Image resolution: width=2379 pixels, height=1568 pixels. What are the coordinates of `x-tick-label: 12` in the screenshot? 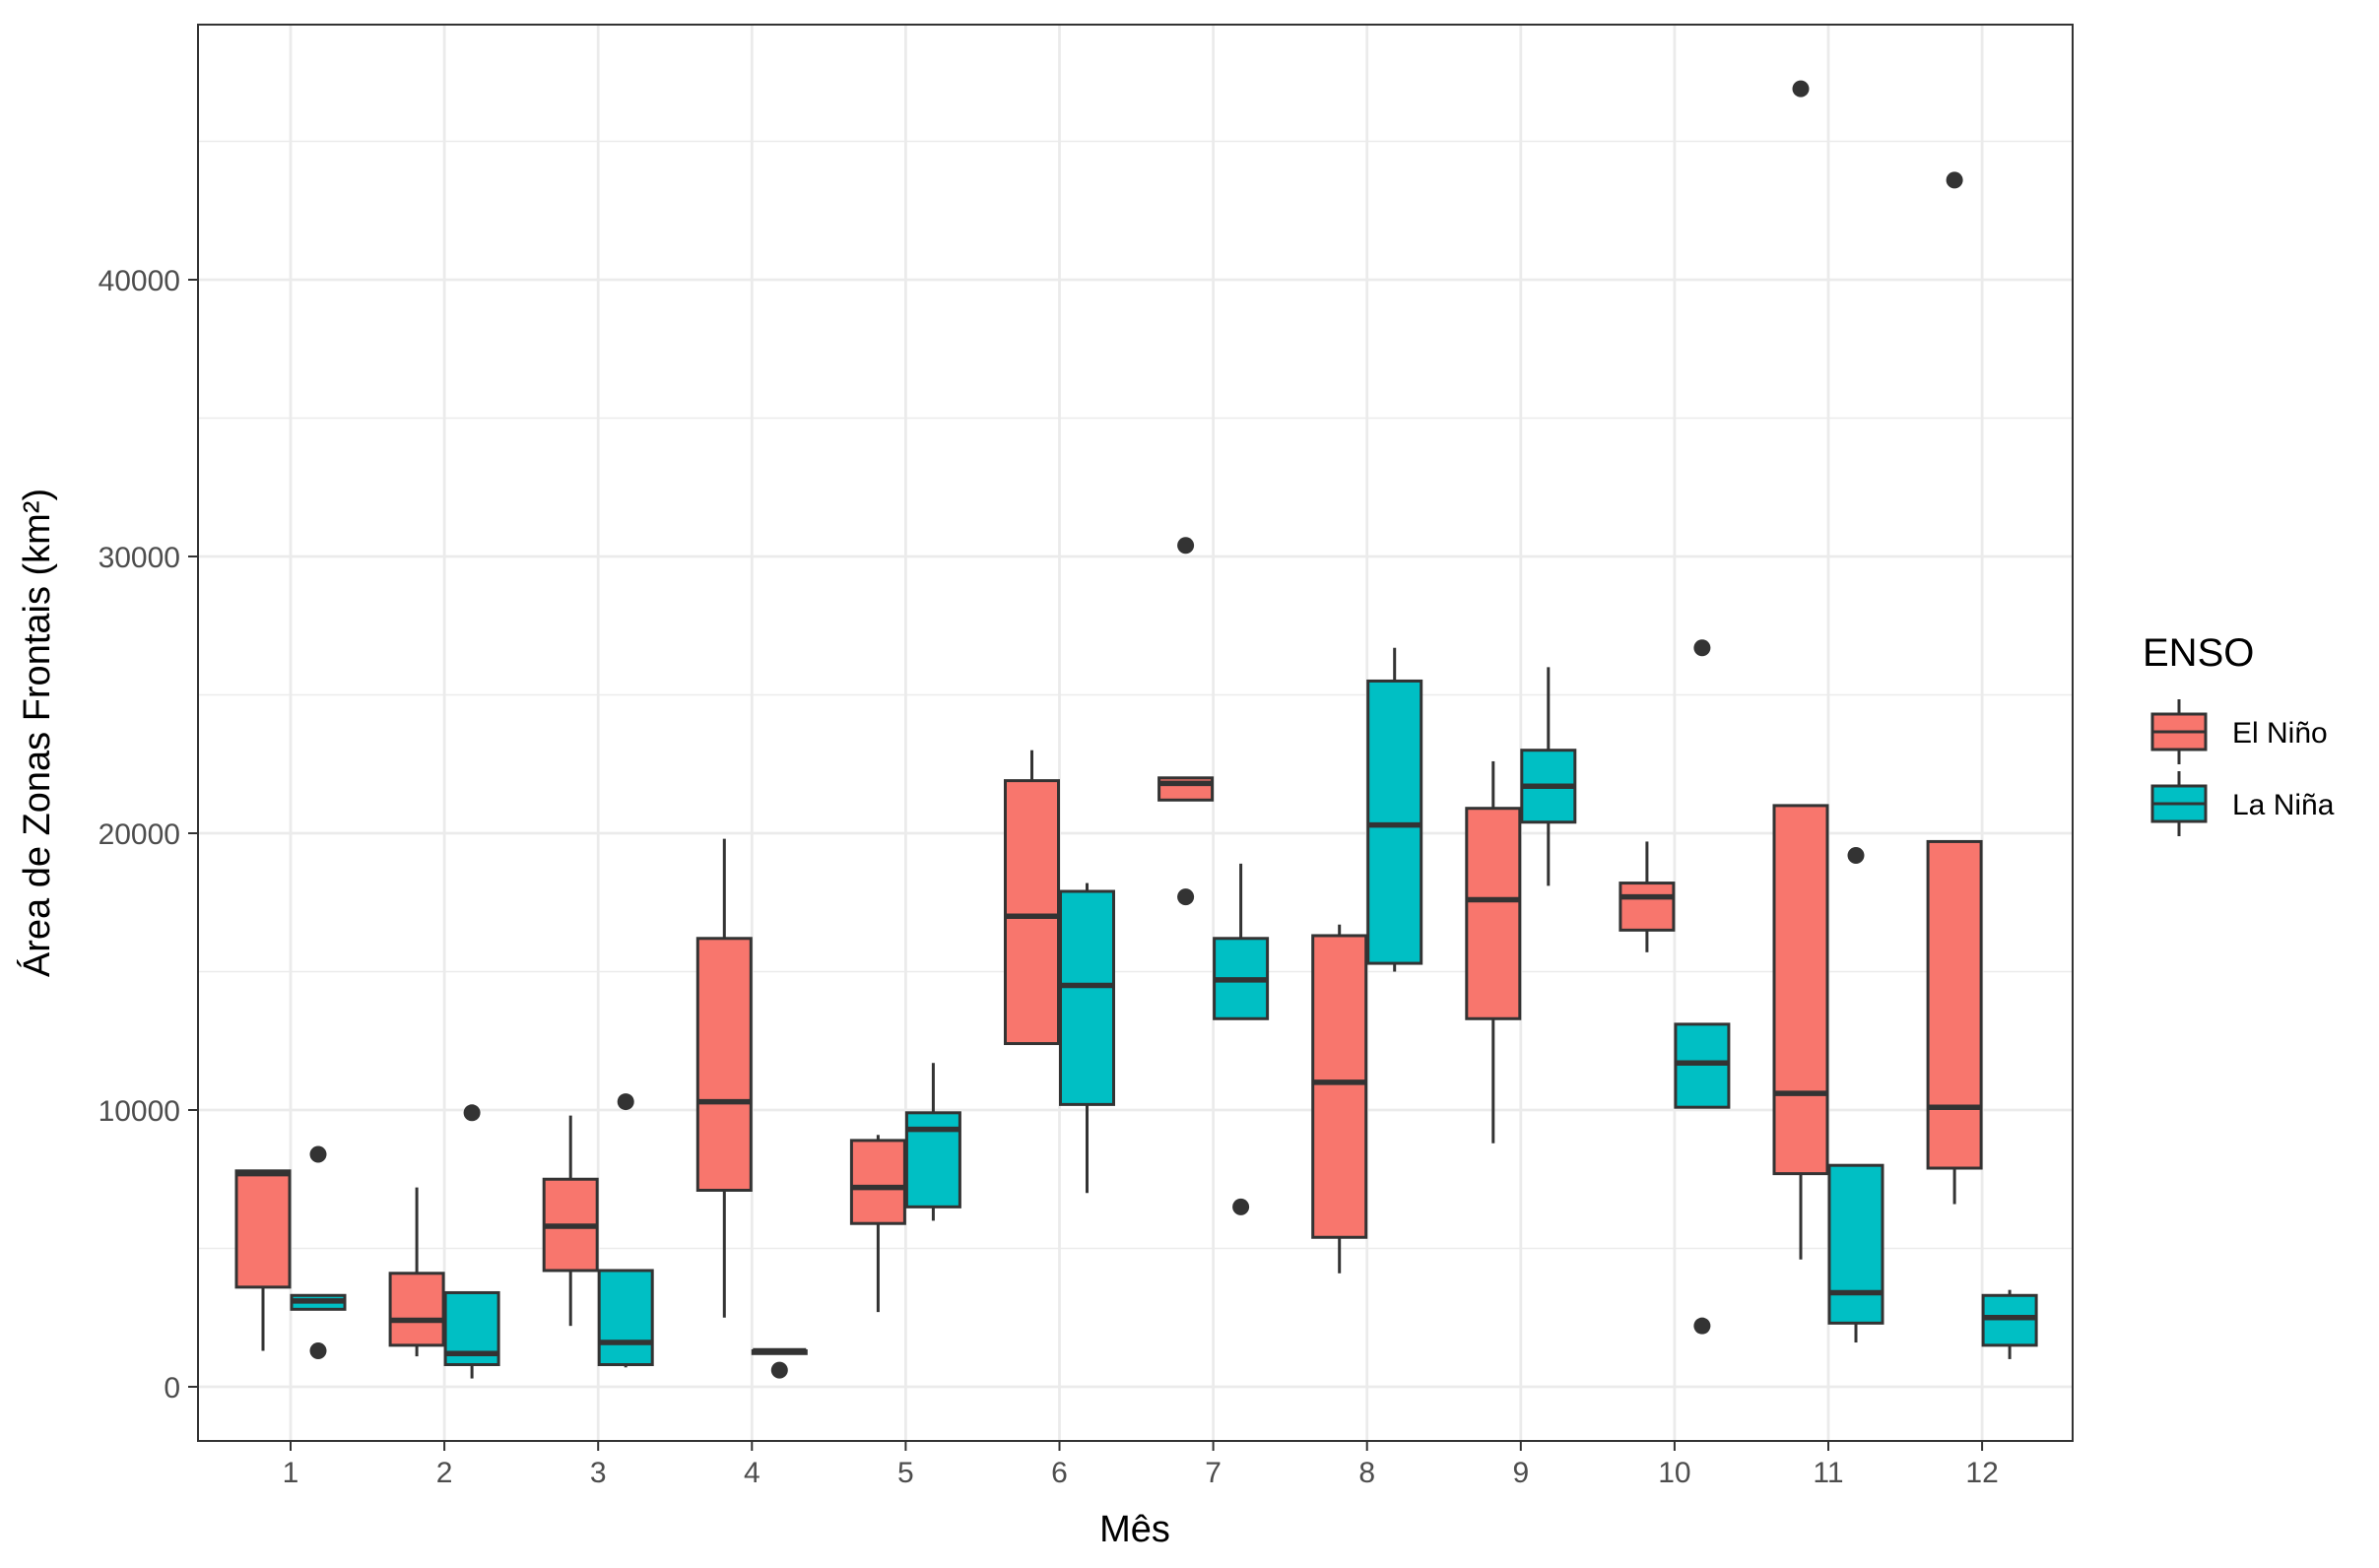 It's located at (1981, 1473).